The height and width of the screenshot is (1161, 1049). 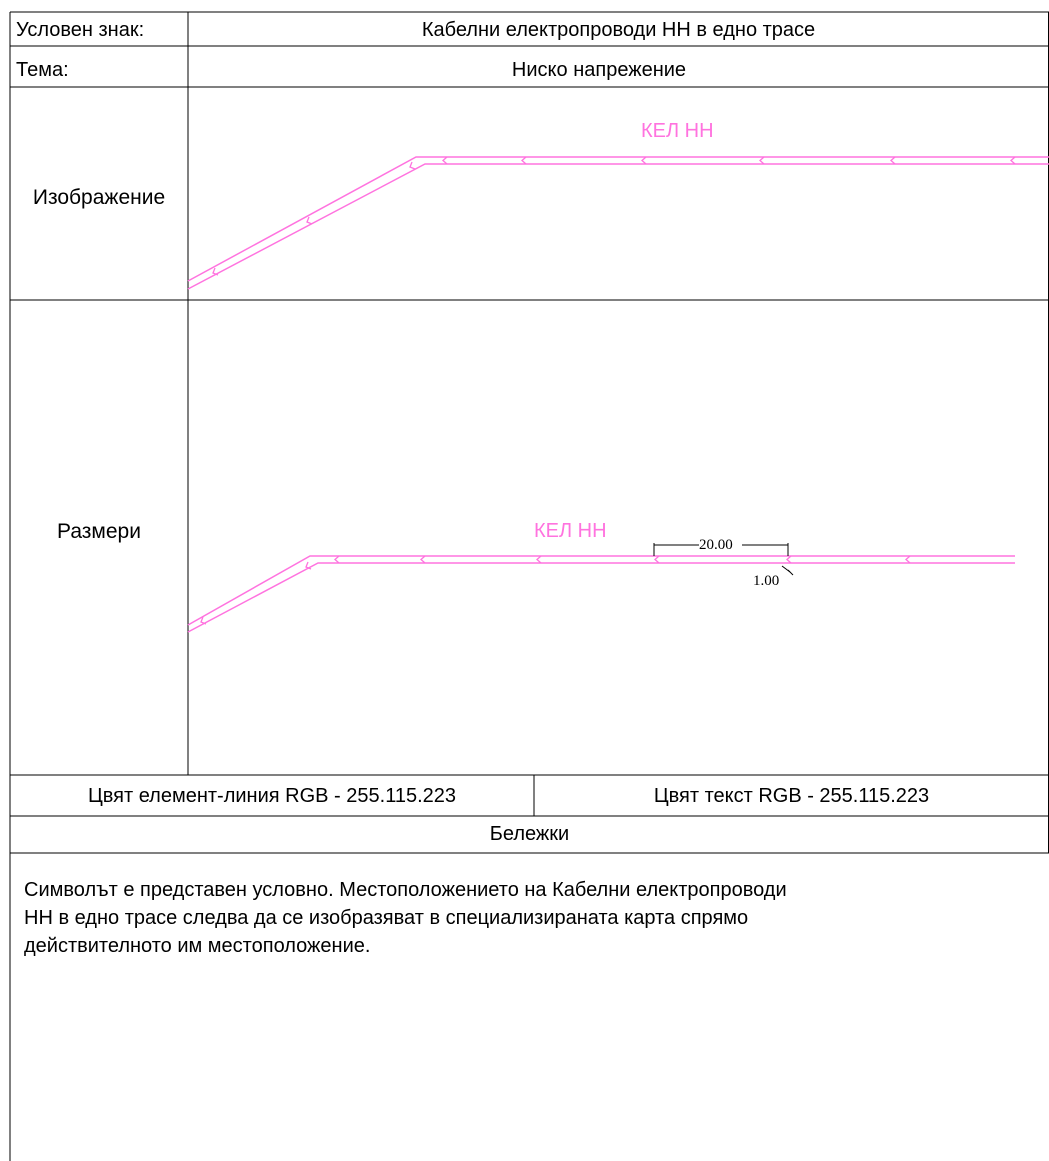 What do you see at coordinates (570, 531) in the screenshot?
I see `dimensions-cable-label: КЕЛ НН` at bounding box center [570, 531].